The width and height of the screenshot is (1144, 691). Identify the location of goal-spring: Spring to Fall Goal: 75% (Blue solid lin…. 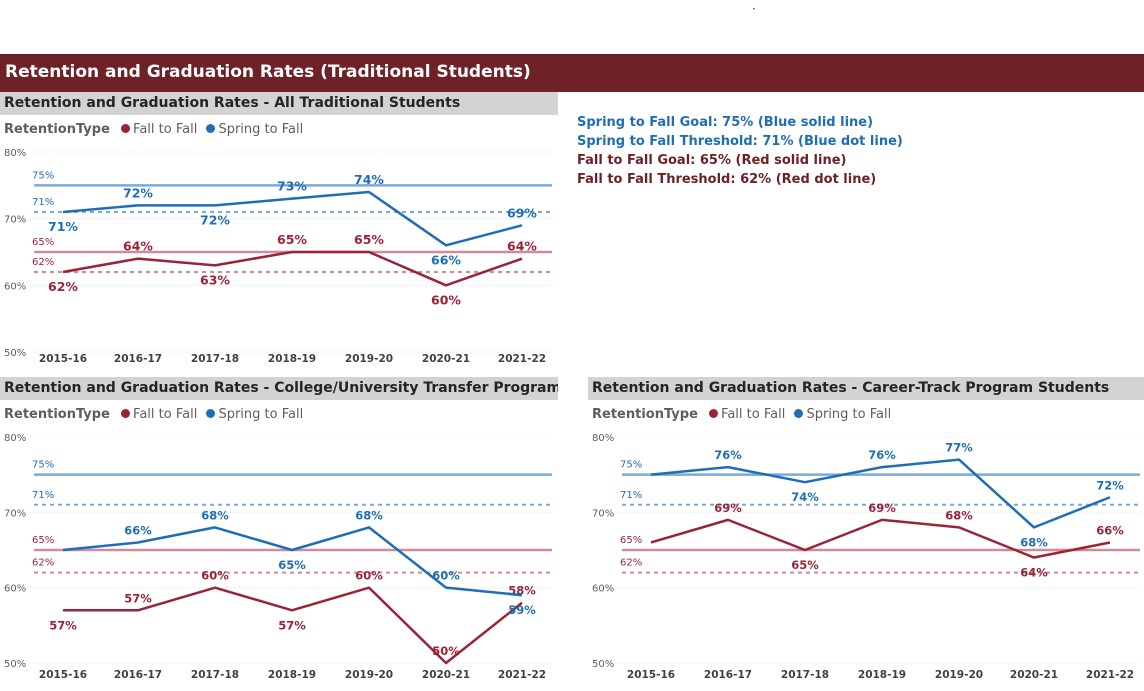
(725, 122).